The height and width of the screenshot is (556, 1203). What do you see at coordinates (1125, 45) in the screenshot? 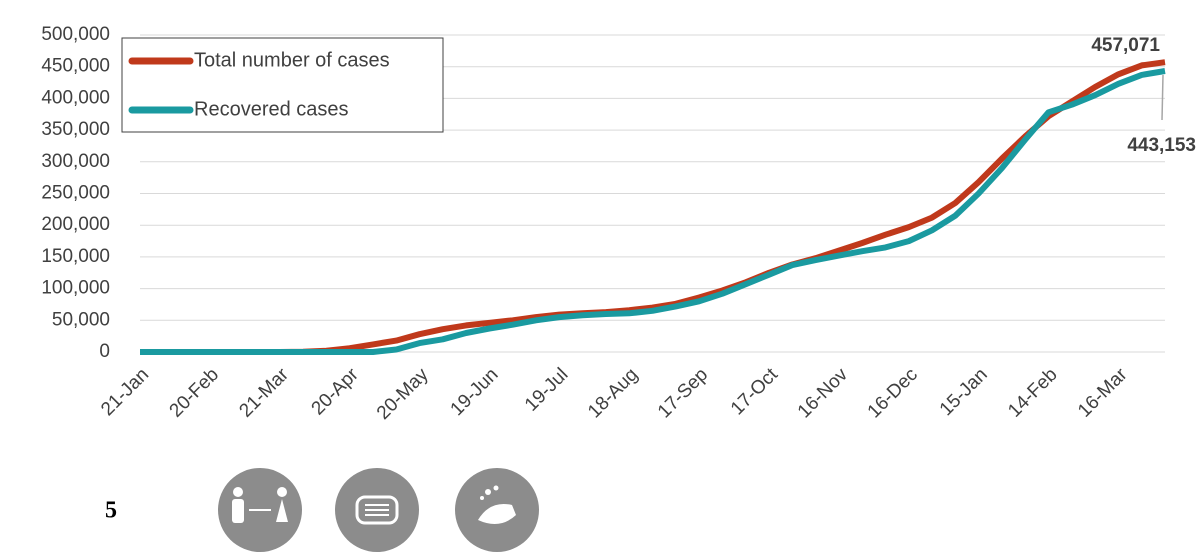
I see `annotation: 457,071` at bounding box center [1125, 45].